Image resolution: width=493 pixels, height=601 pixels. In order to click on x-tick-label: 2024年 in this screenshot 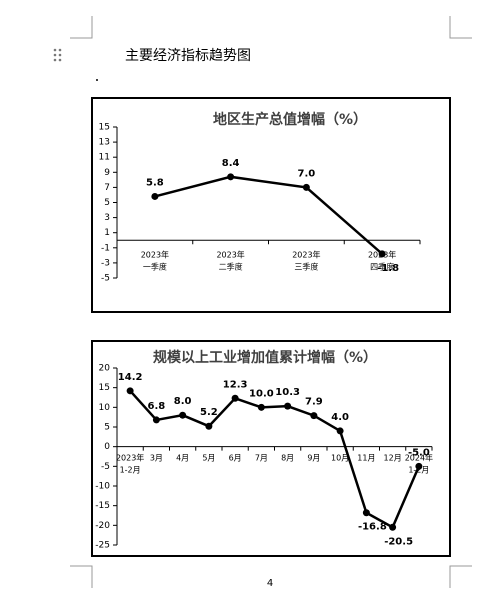, I will do `click(419, 458)`.